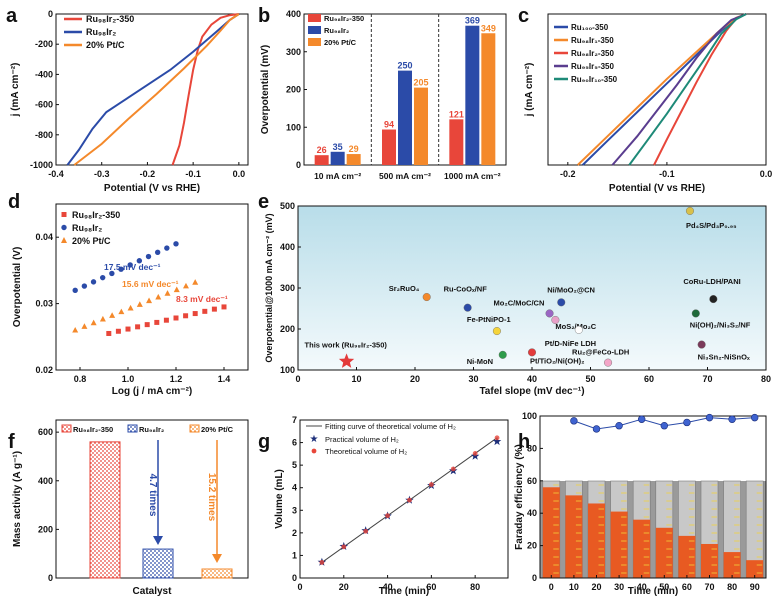  Describe the element at coordinates (264, 442) in the screenshot. I see `panel-label-g: g` at that location.